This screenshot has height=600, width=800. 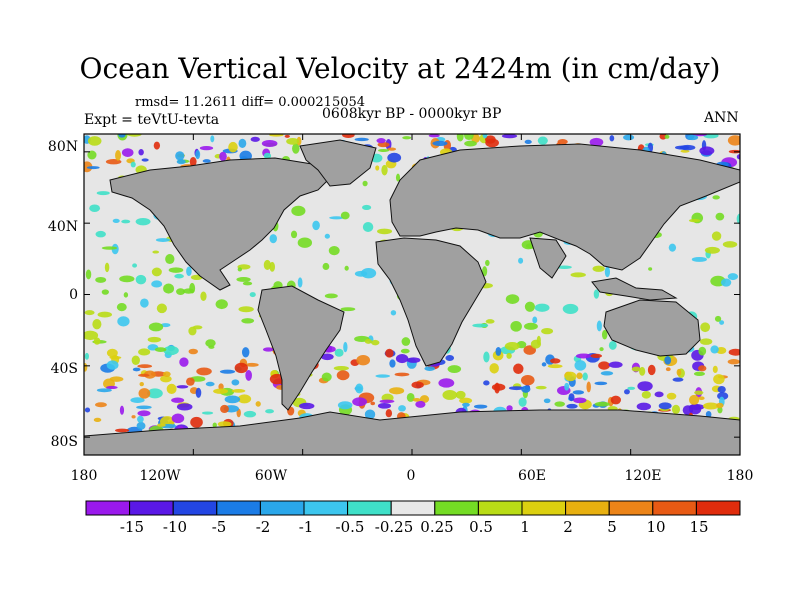 I want to click on colorbar-label: -5, so click(x=219, y=527).